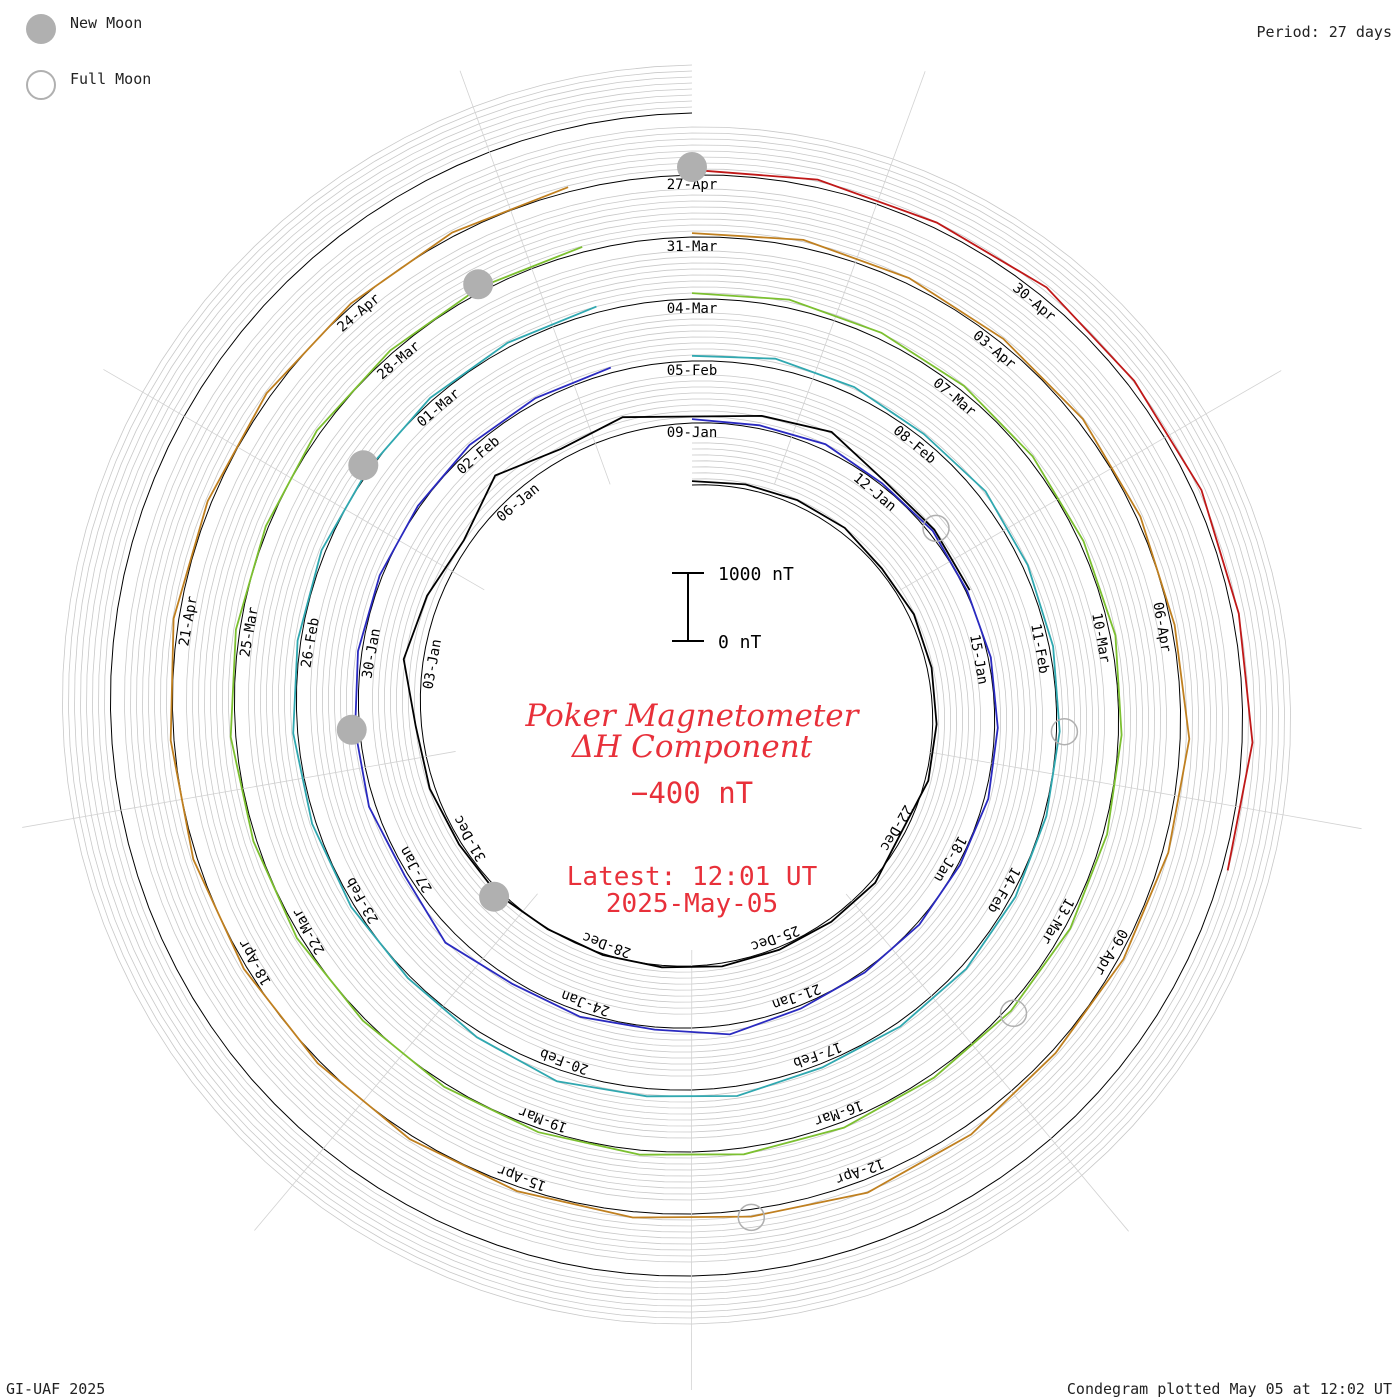  What do you see at coordinates (978, 659) in the screenshot?
I see `date-tick-label: 15-Jan` at bounding box center [978, 659].